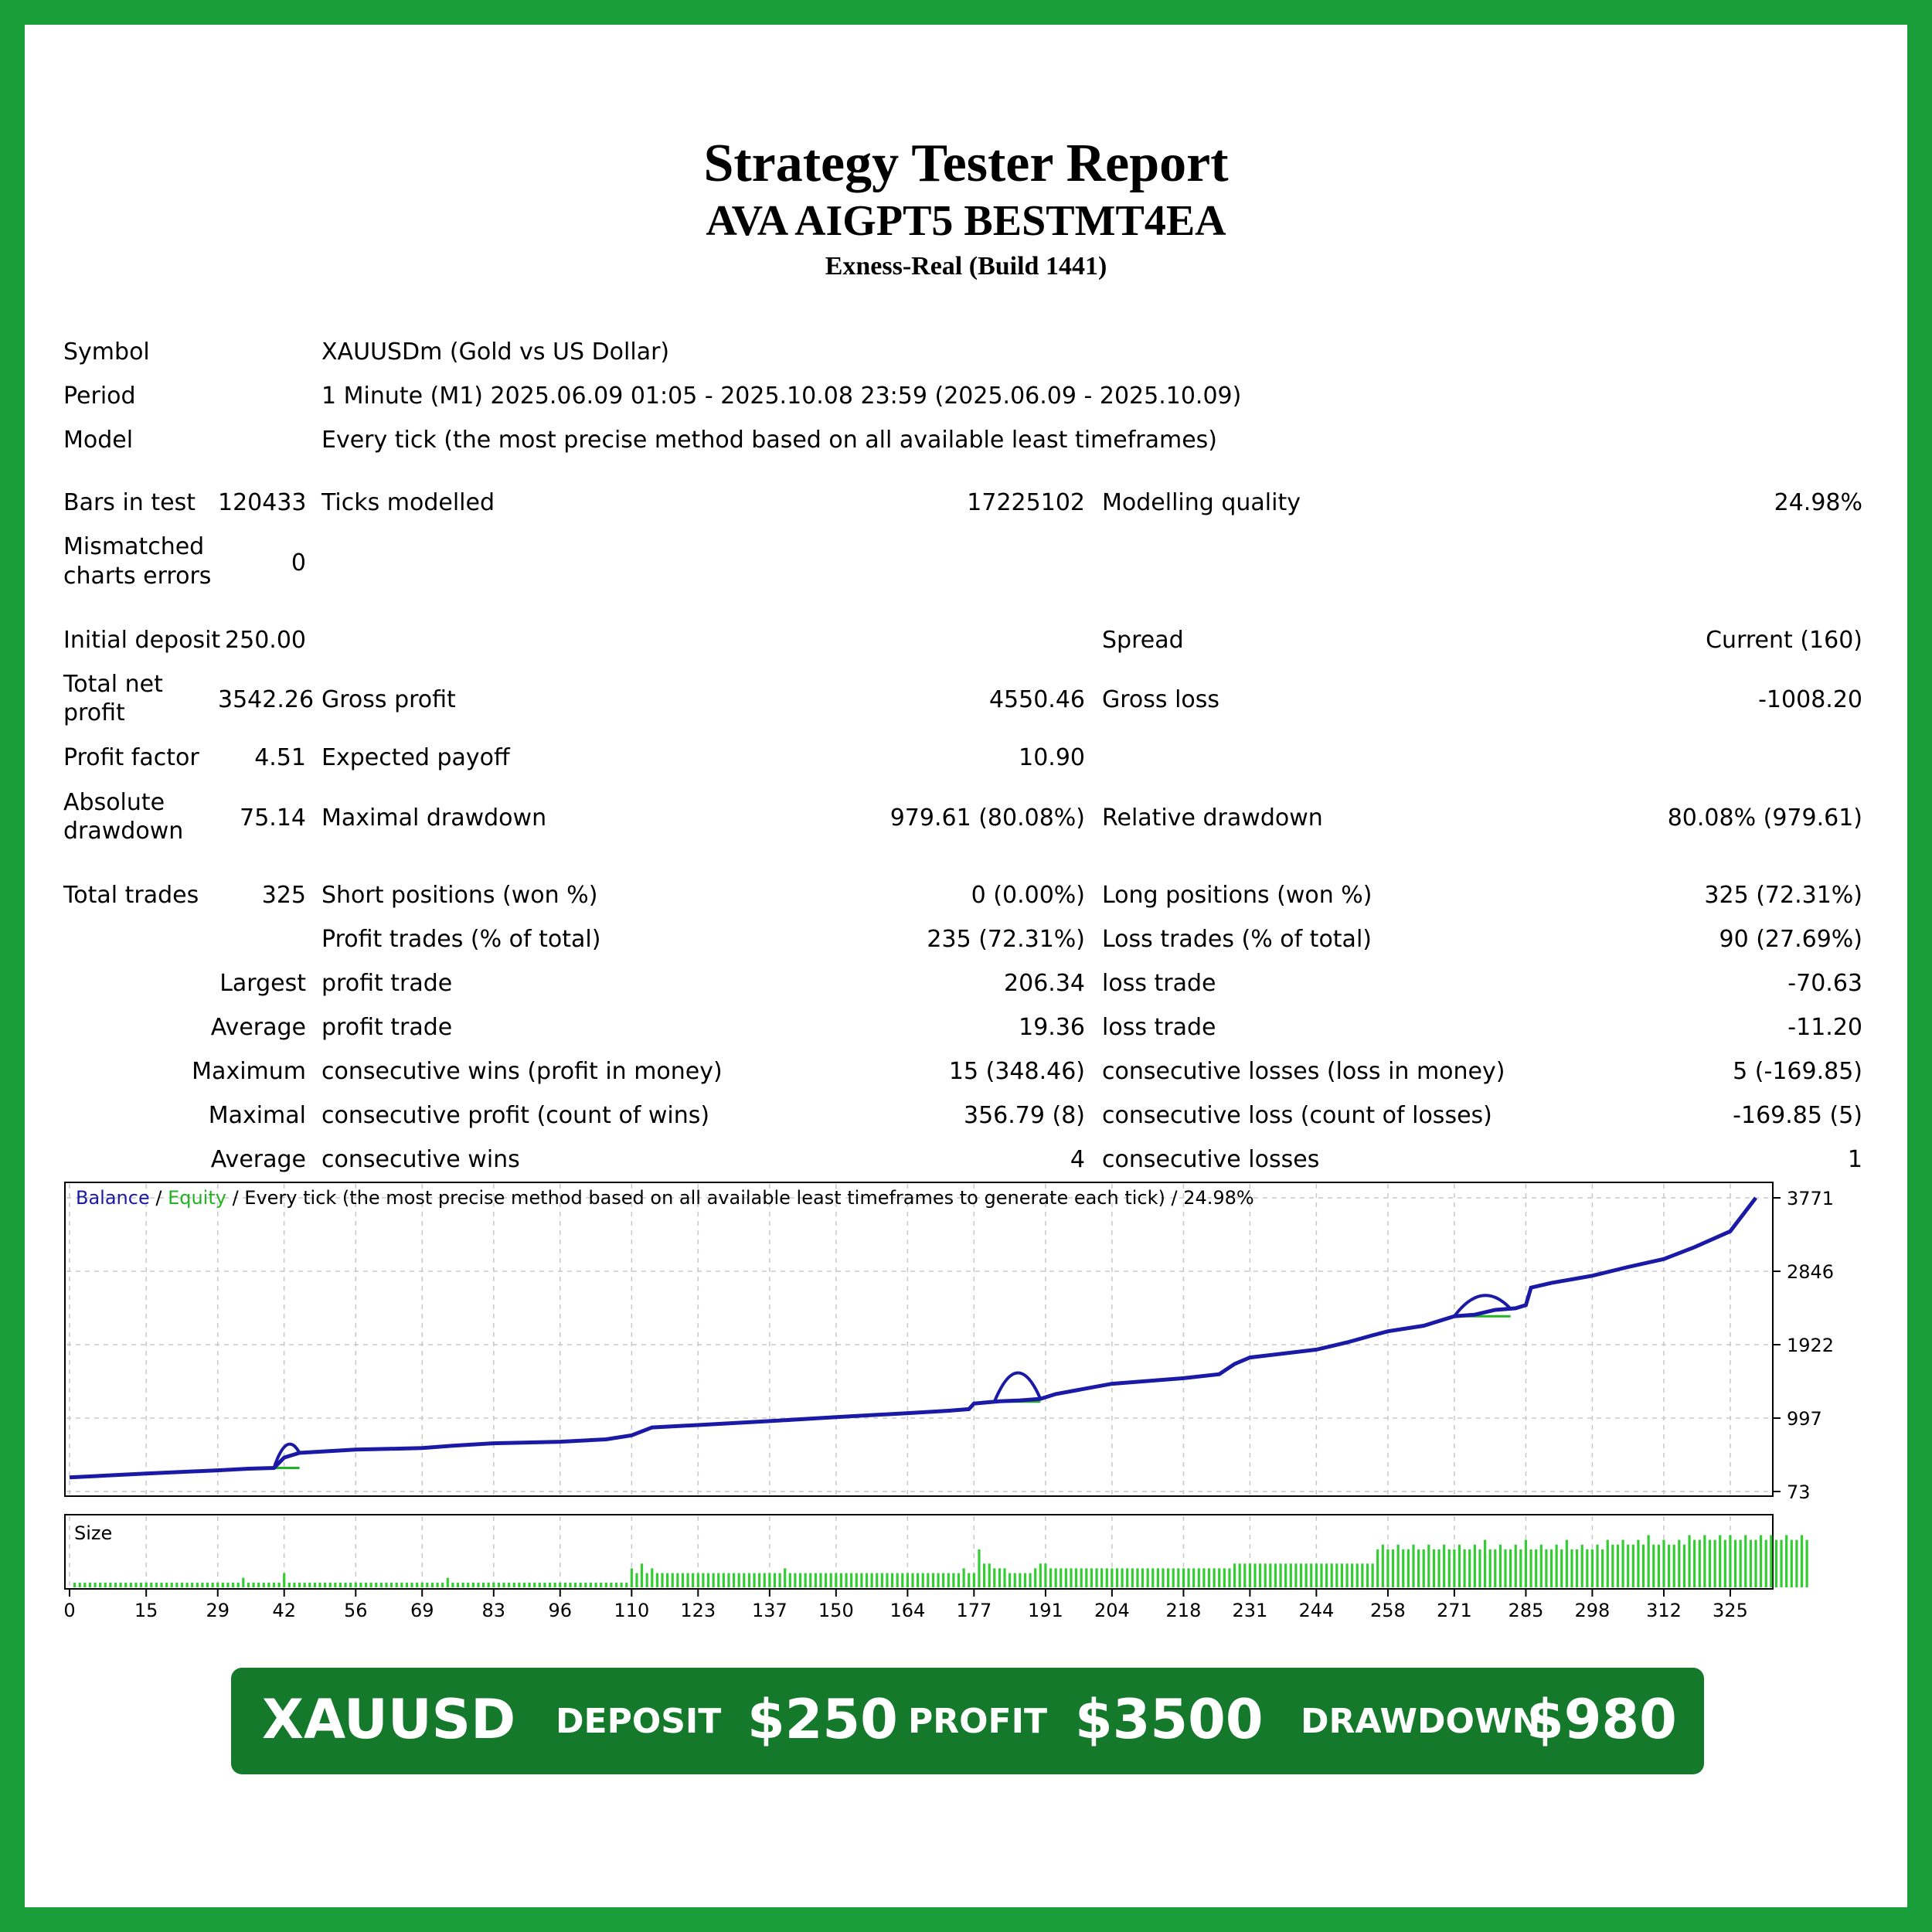  Describe the element at coordinates (266, 699) in the screenshot. I see `netprofit-value: 3542.26` at that location.